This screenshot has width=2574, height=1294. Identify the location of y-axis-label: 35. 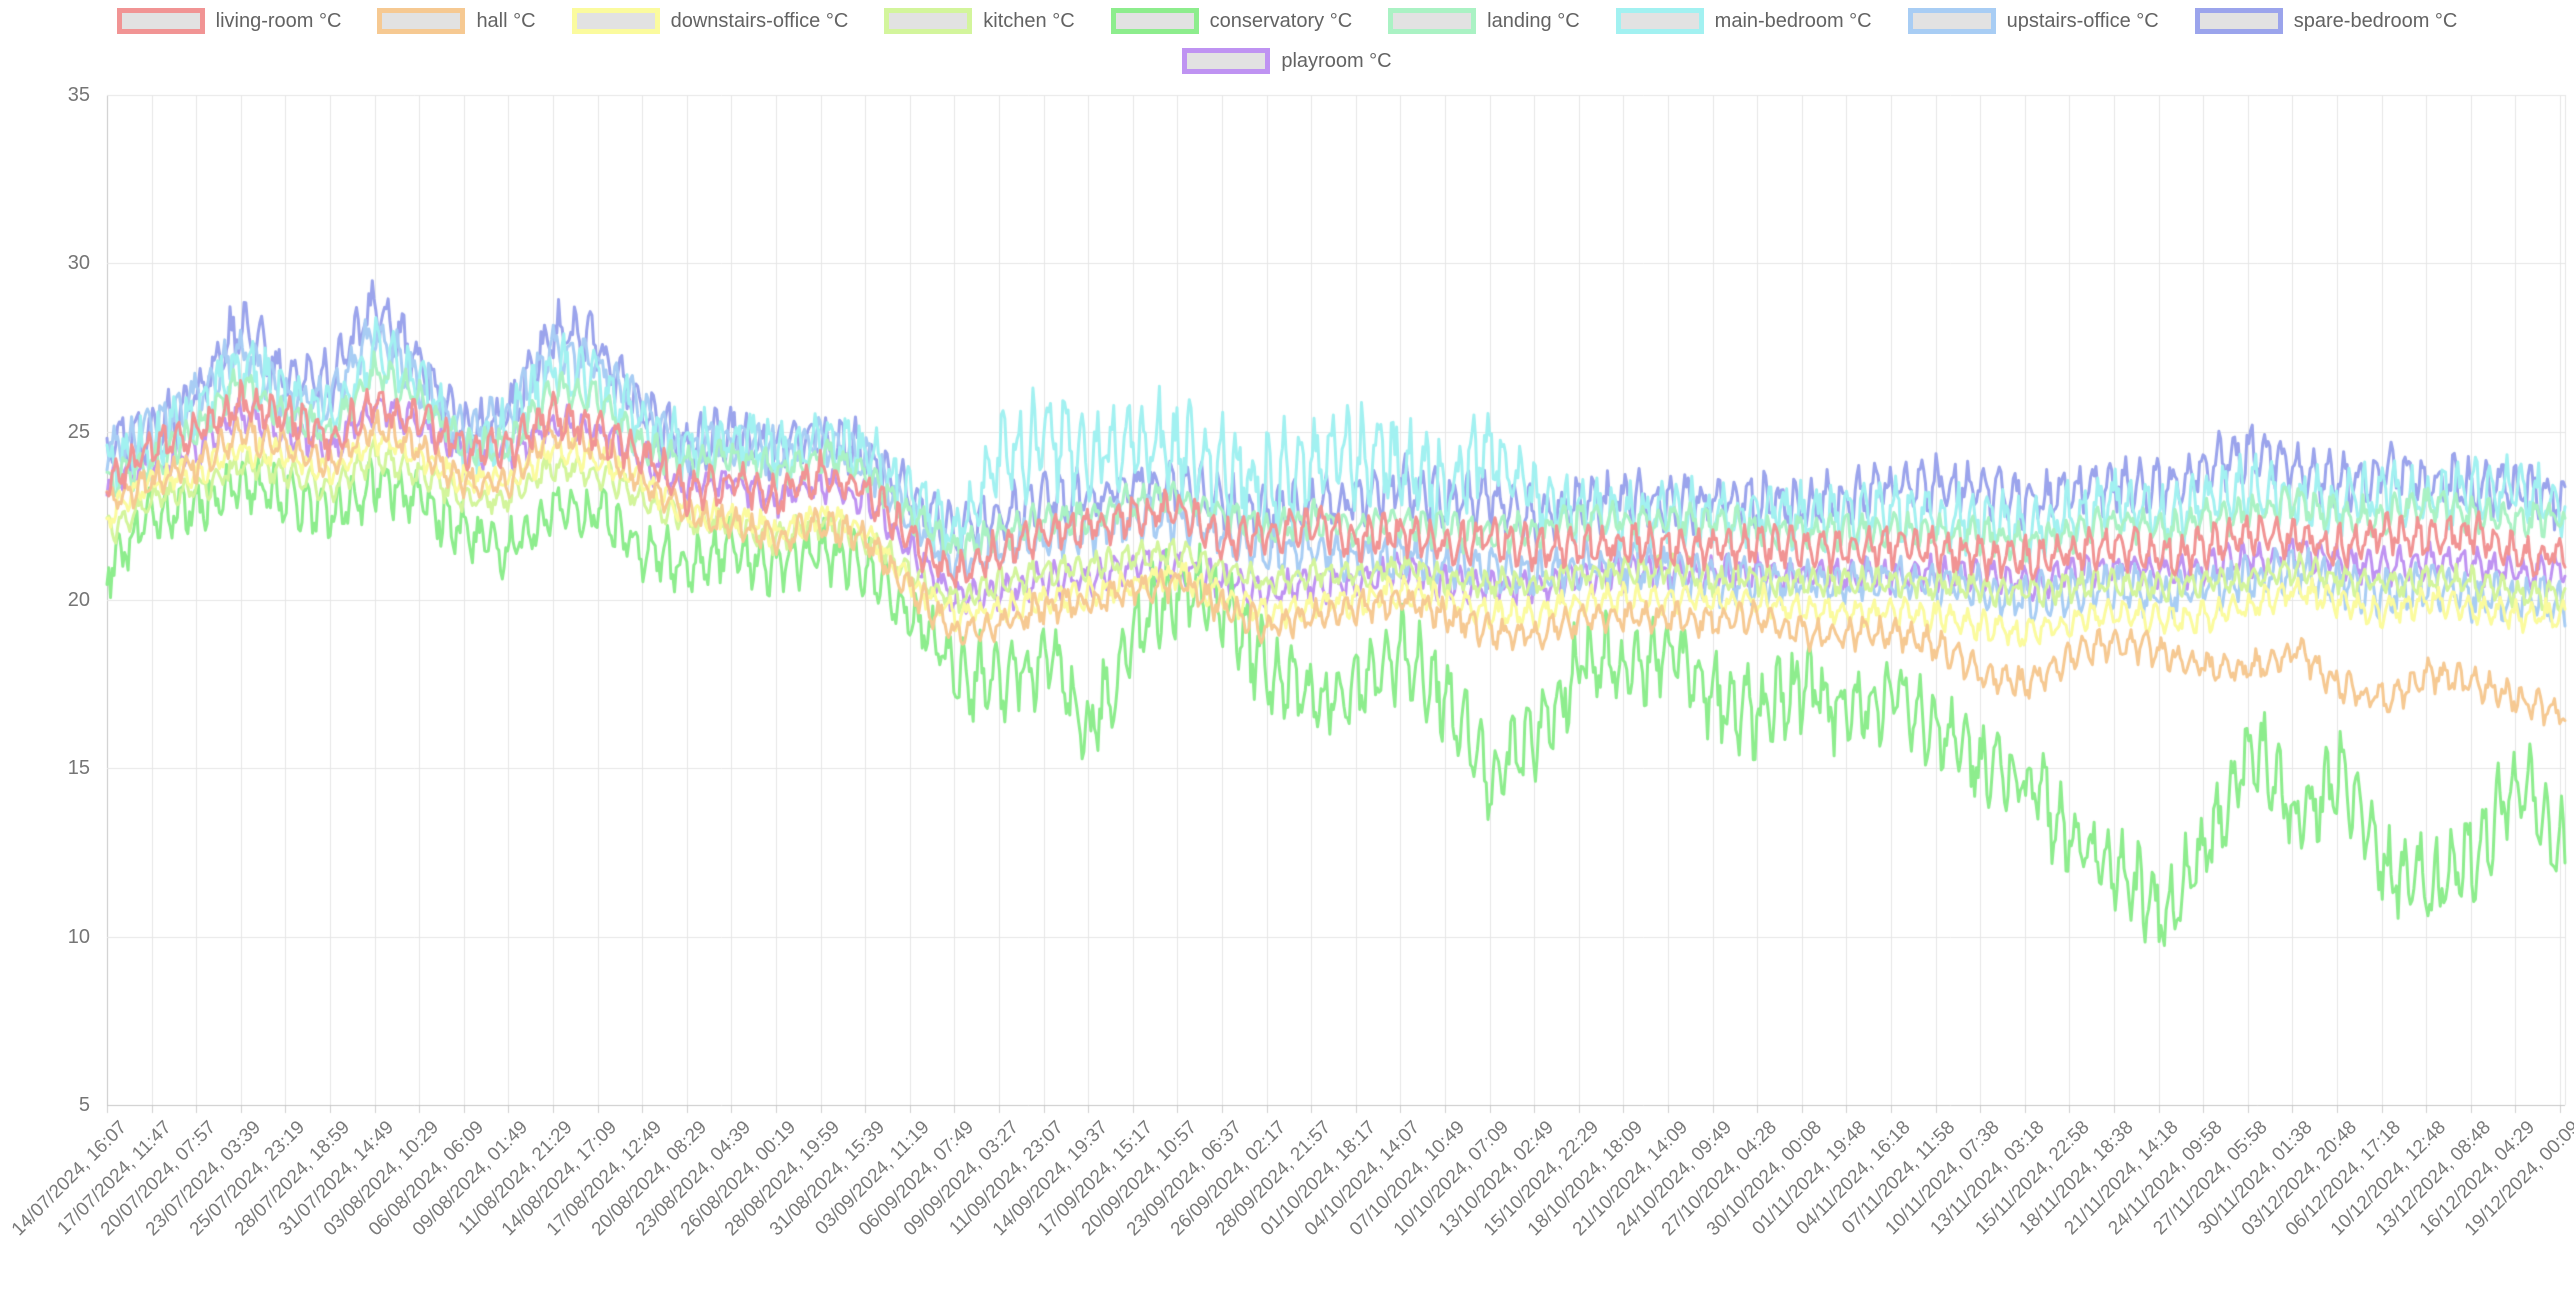
(78, 95).